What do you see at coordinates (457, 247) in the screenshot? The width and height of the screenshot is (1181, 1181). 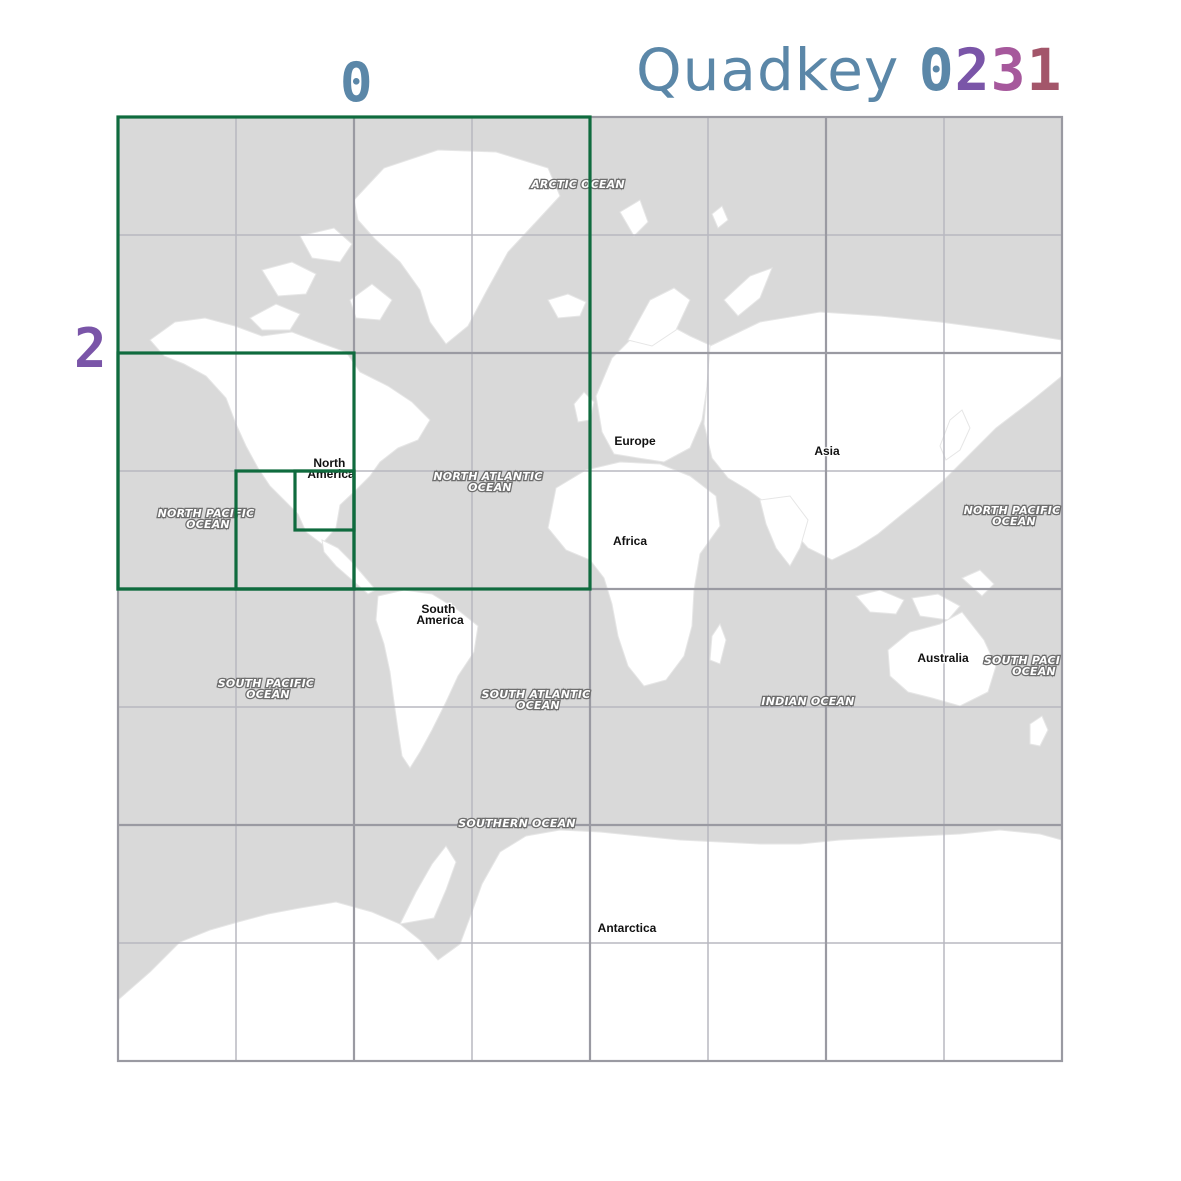 I see `land-greenland` at bounding box center [457, 247].